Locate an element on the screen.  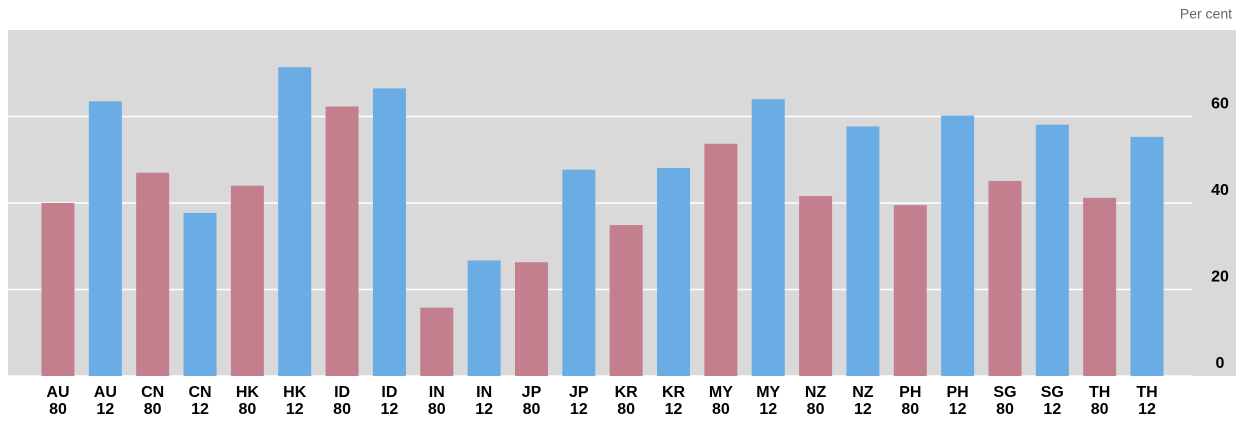
y-tick-label: 0 is located at coordinates (1220, 363).